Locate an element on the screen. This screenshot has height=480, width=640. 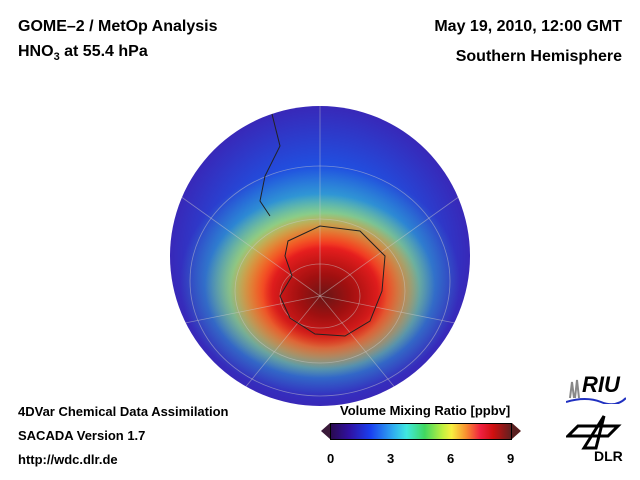
footer-version: SACADA Version 1.7 is located at coordinates (82, 435).